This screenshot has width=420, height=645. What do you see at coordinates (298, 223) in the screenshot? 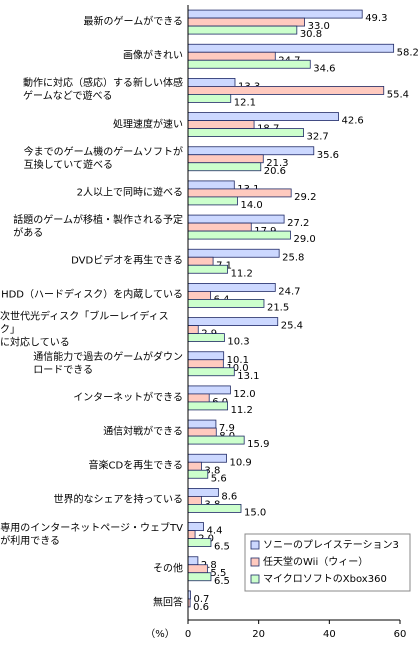
I see `value-label: 27.2` at bounding box center [298, 223].